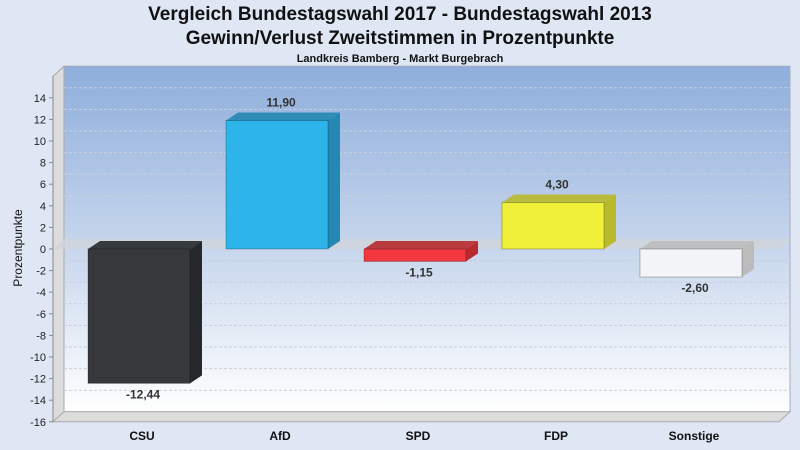 The height and width of the screenshot is (450, 800). Describe the element at coordinates (43, 250) in the screenshot. I see `y-tick-label: 0` at that location.